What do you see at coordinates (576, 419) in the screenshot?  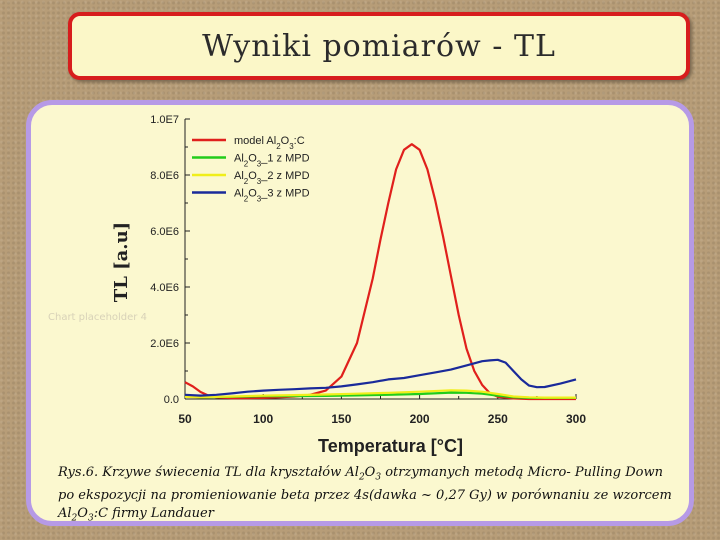 I see `x-tick-label: 300` at bounding box center [576, 419].